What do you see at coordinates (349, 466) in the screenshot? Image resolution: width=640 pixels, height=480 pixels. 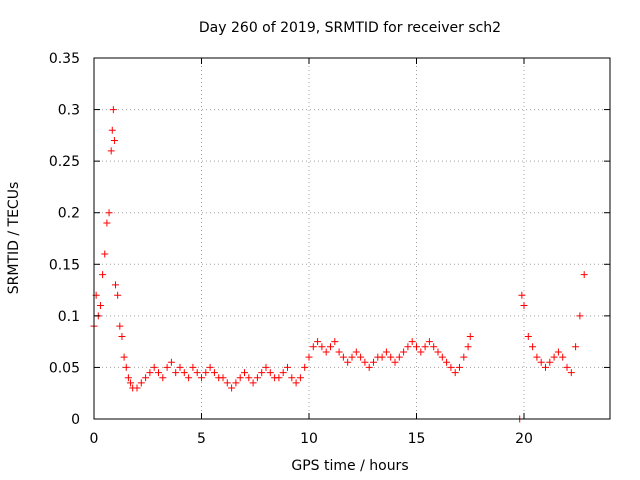 I see `x-axis-label: GPS time / hours` at bounding box center [349, 466].